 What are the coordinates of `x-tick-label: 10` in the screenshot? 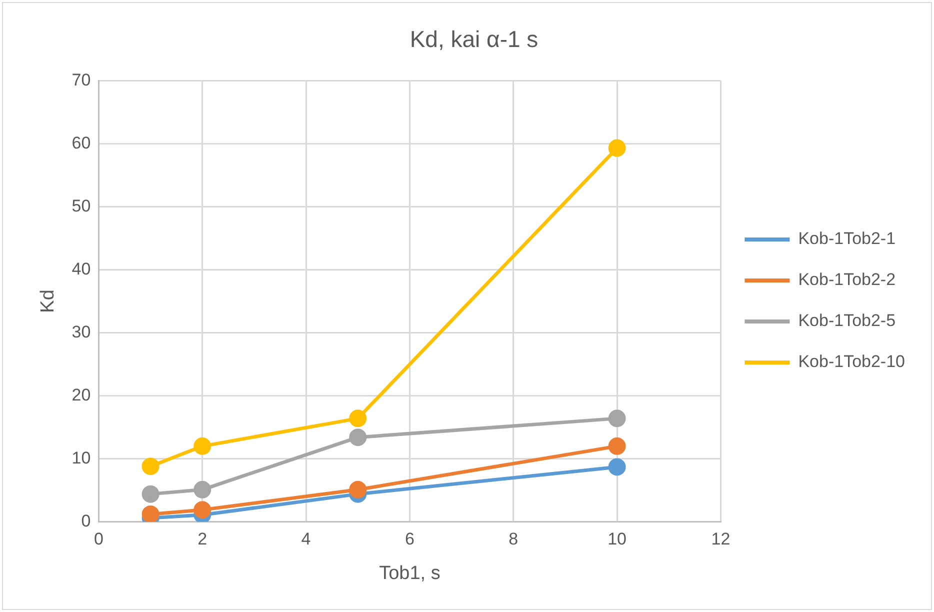 It's located at (617, 539).